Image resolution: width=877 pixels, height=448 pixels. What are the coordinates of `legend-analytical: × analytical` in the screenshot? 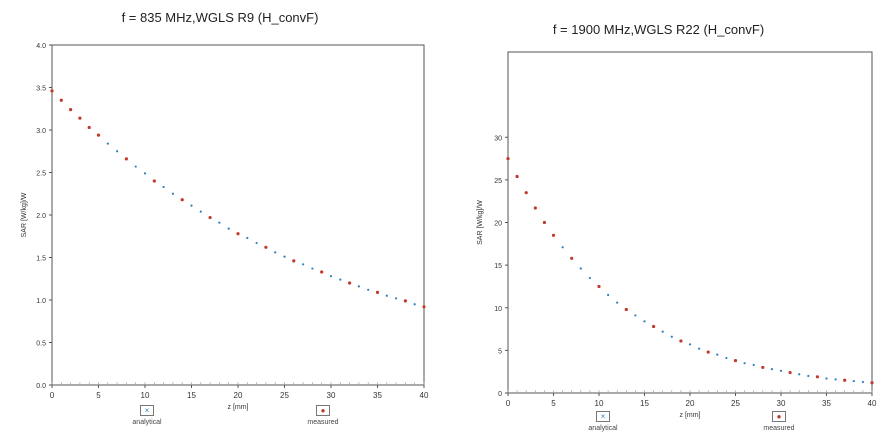 It's located at (147, 413).